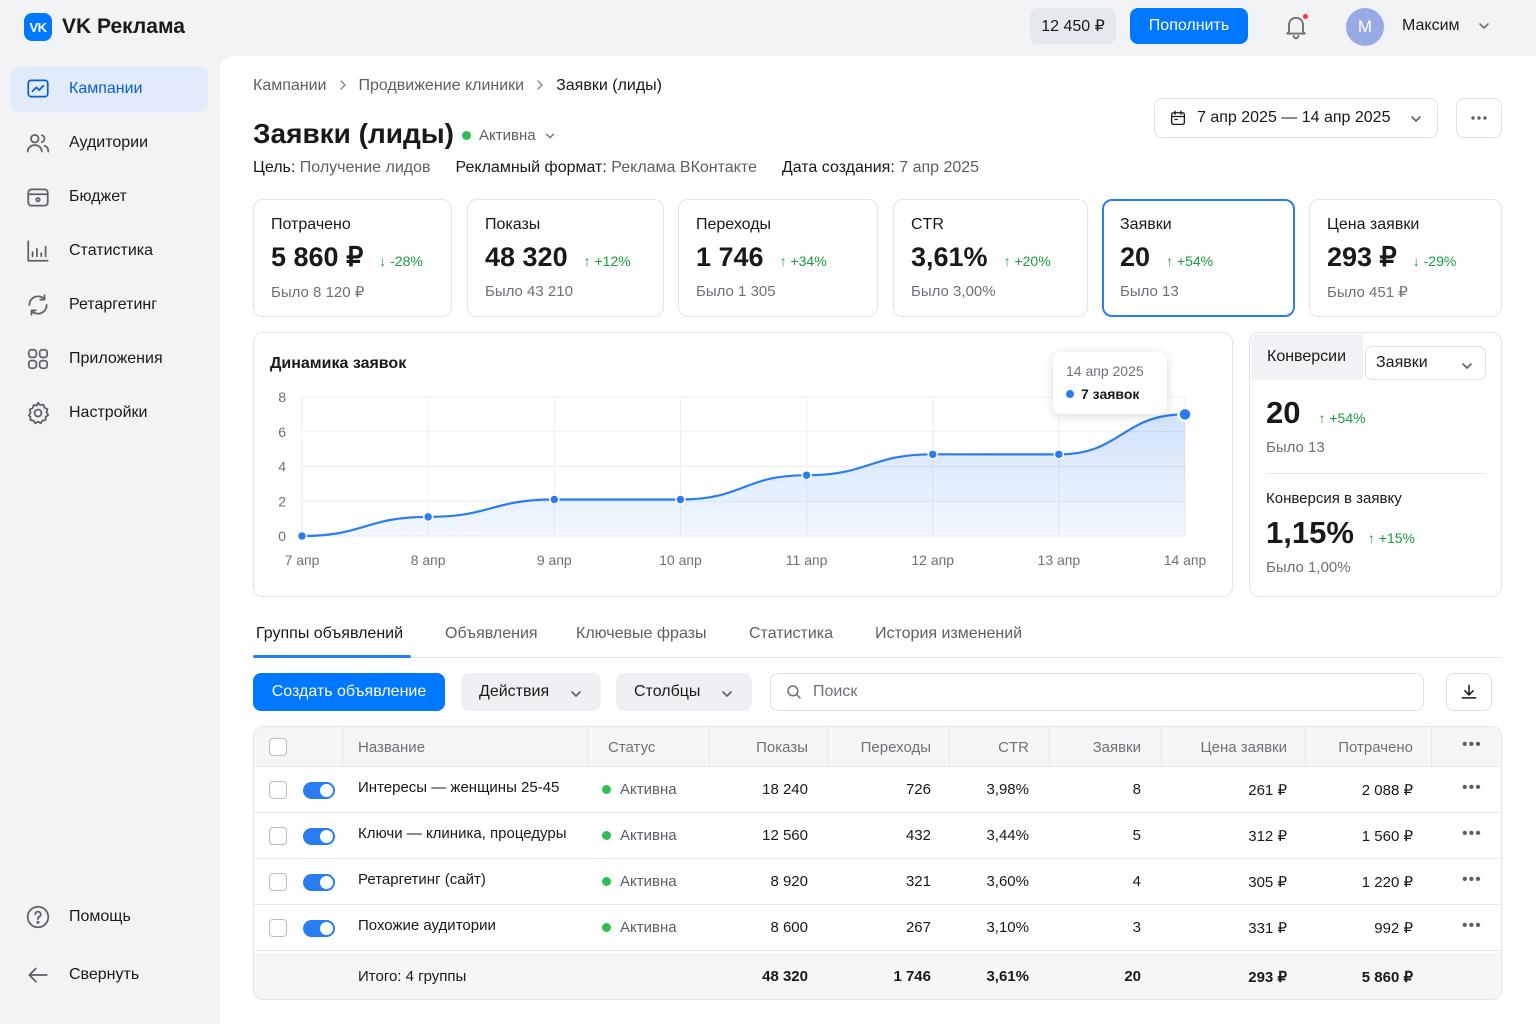  I want to click on table-settings-icon: •••, so click(1472, 744).